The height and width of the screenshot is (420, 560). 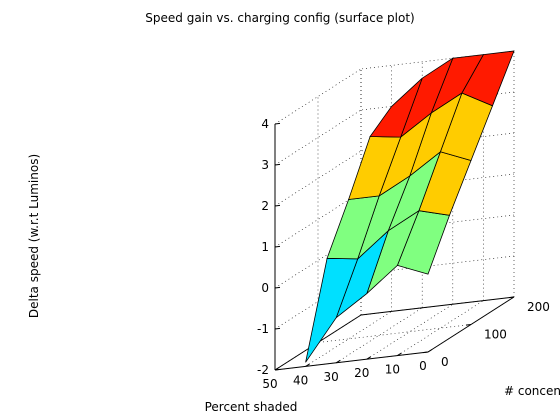 What do you see at coordinates (437, 306) in the screenshot?
I see `box-edge` at bounding box center [437, 306].